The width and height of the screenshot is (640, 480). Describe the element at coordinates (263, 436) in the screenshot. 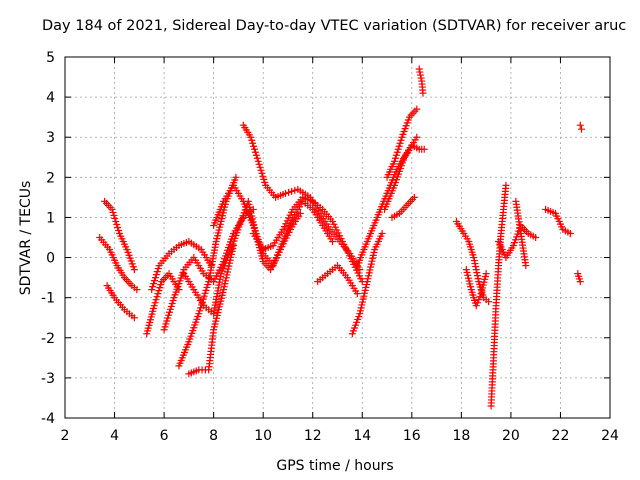

I see `x-tick-label: 10` at that location.